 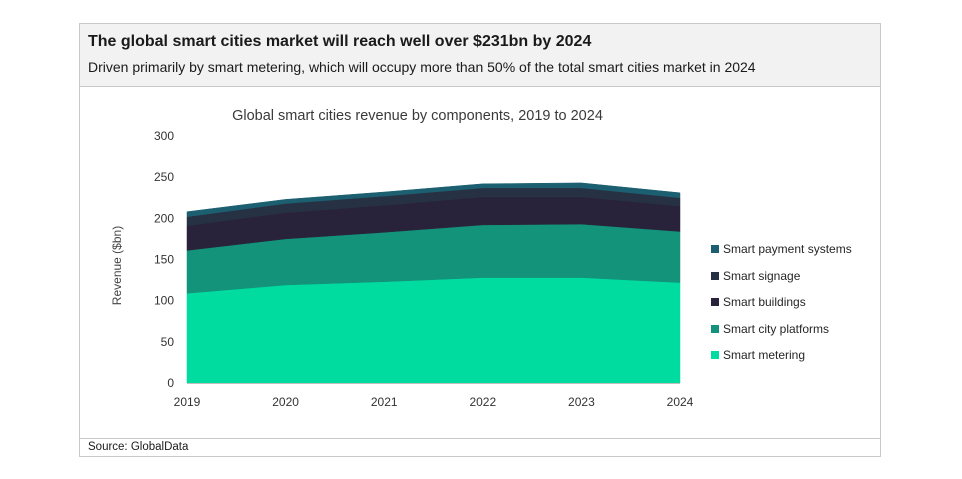 I want to click on y-tick-label: 0, so click(x=170, y=383).